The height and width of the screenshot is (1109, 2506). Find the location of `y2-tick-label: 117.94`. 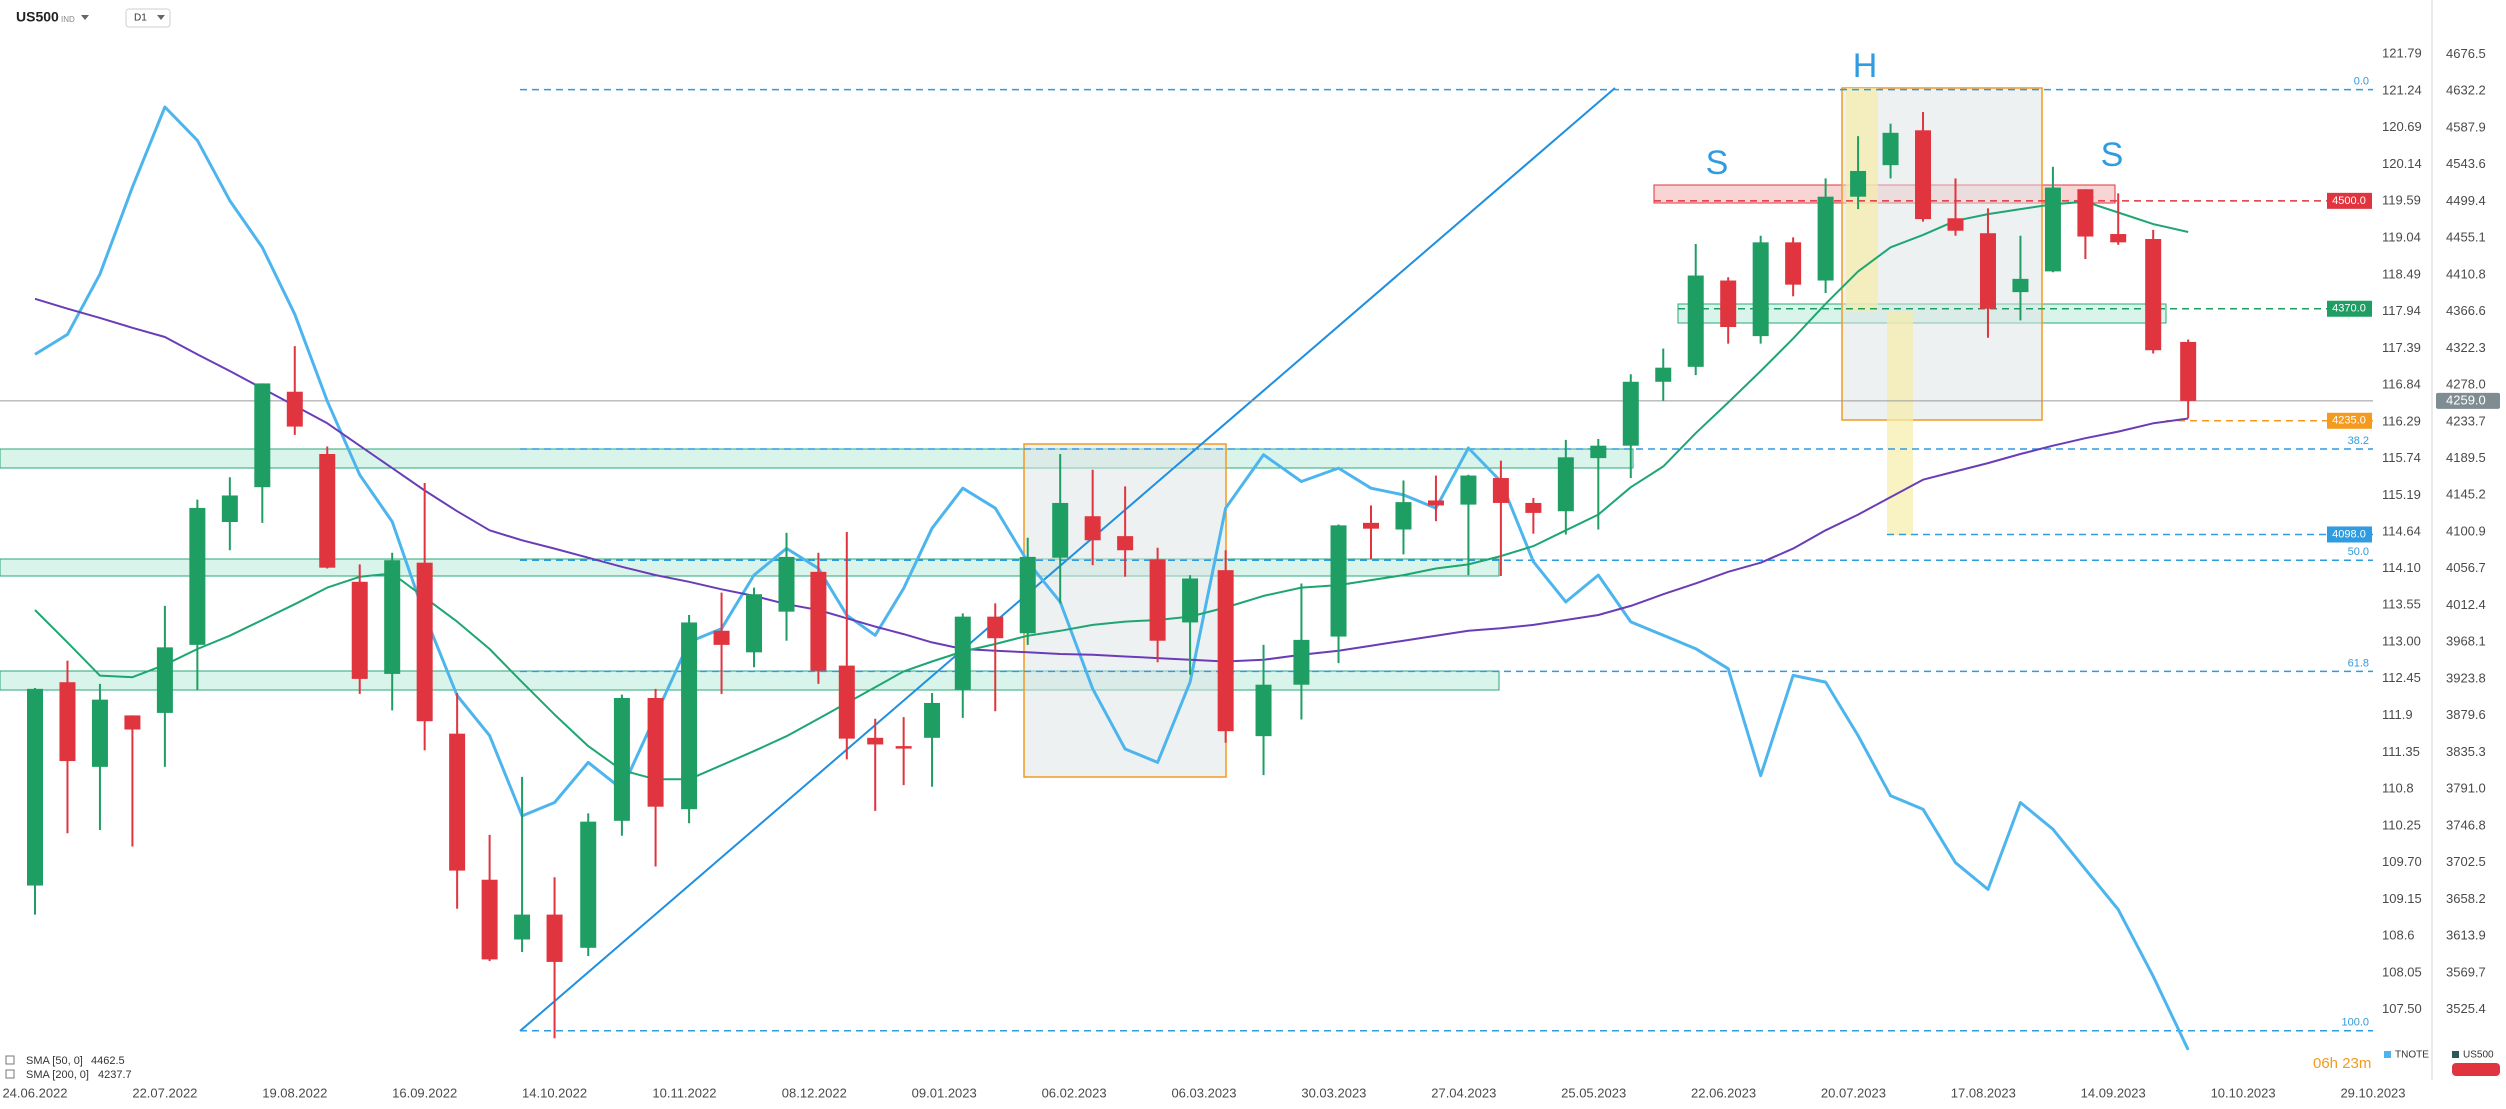

y2-tick-label: 117.94 is located at coordinates (2401, 310).